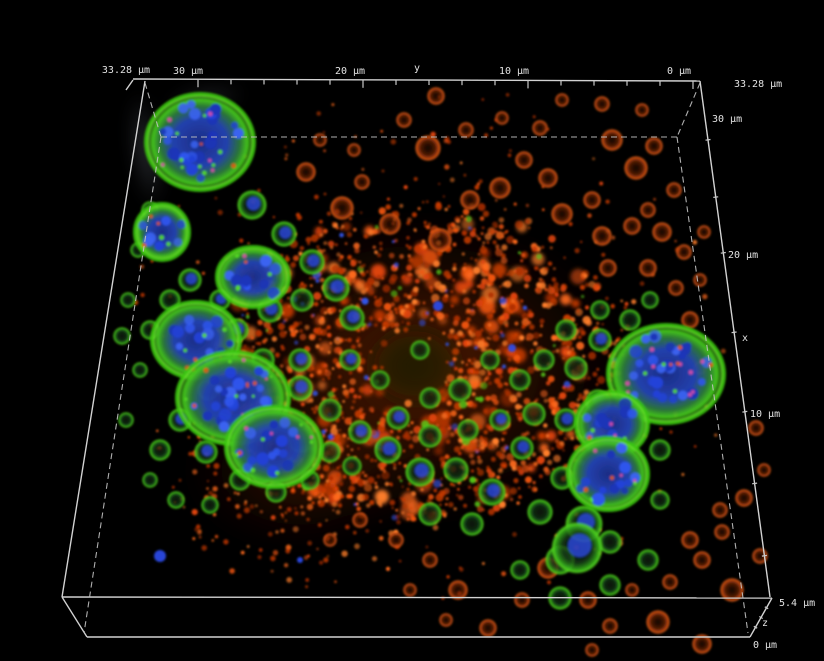 The height and width of the screenshot is (661, 824). I want to click on blue-dot, so click(512, 348).